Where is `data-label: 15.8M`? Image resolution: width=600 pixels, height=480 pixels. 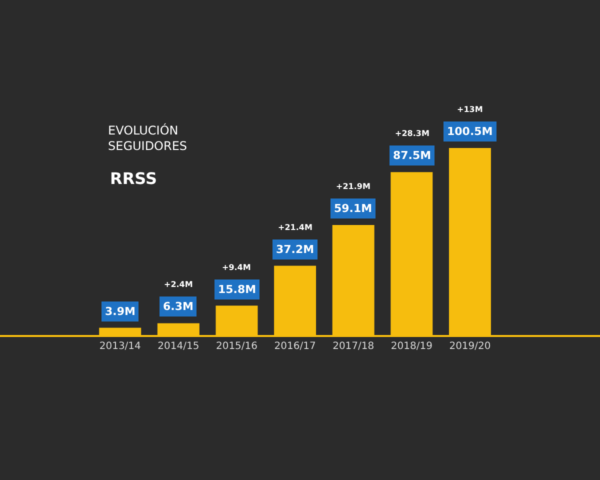
data-label: 15.8M is located at coordinates (237, 289).